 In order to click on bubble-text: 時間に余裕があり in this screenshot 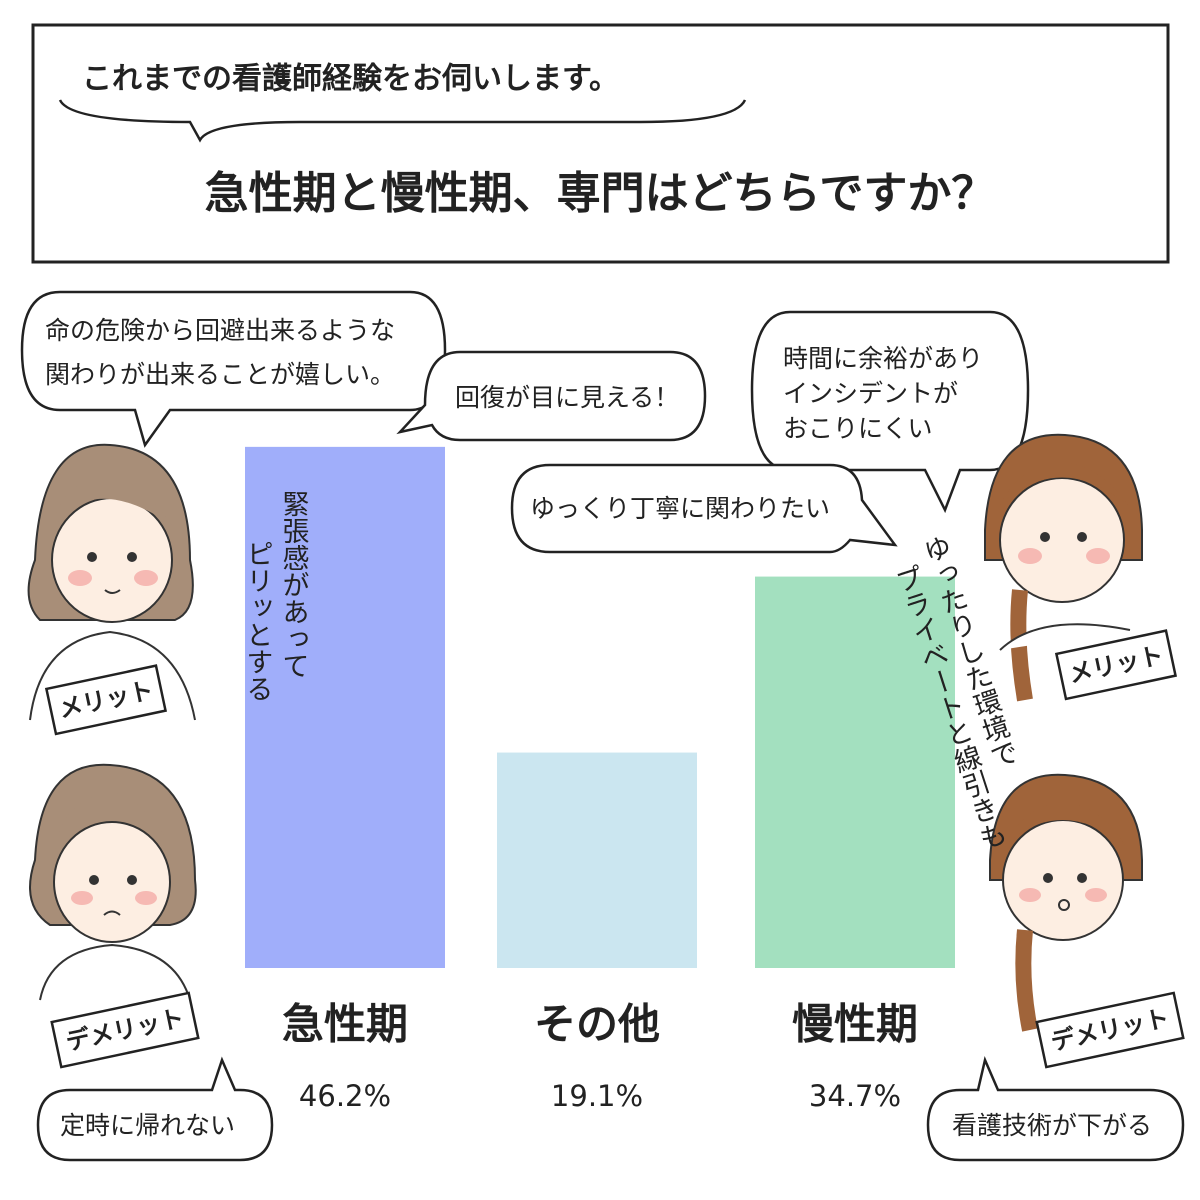, I will do `click(883, 358)`.